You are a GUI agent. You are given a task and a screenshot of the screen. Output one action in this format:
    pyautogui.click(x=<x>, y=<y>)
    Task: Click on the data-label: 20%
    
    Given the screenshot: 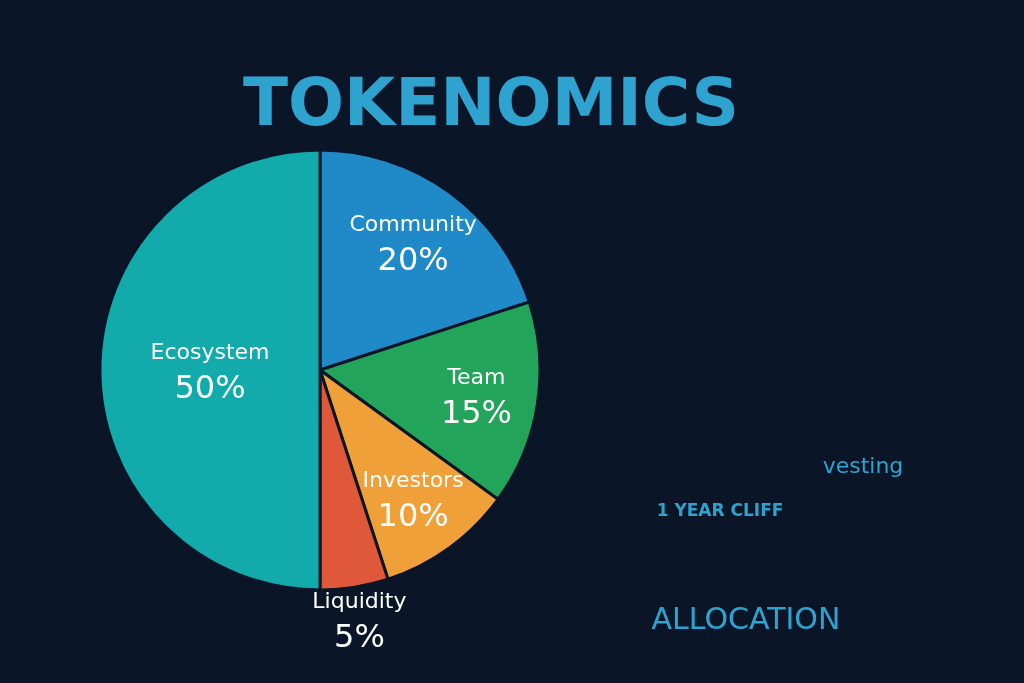 What is the action you would take?
    pyautogui.click(x=413, y=258)
    